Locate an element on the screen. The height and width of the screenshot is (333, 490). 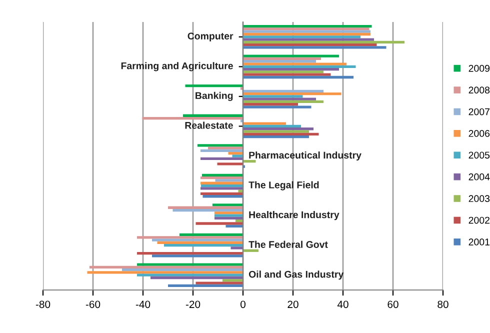
x-tick-label: 0 is located at coordinates (243, 304).